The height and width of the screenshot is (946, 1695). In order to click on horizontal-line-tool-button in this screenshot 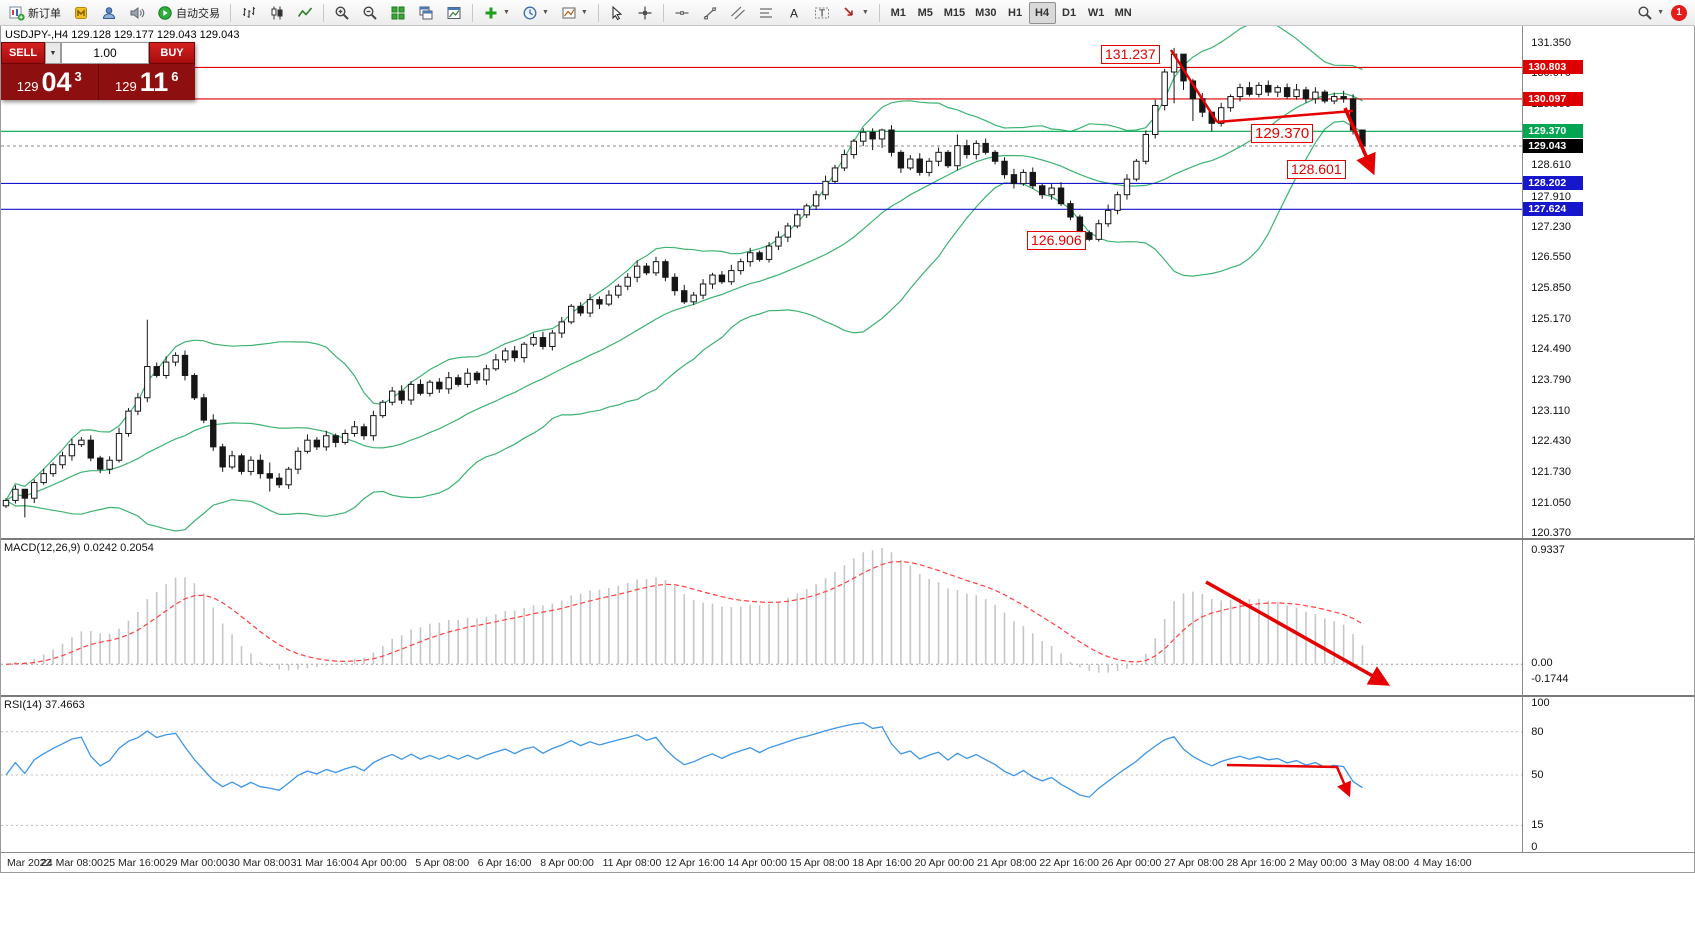, I will do `click(682, 13)`.